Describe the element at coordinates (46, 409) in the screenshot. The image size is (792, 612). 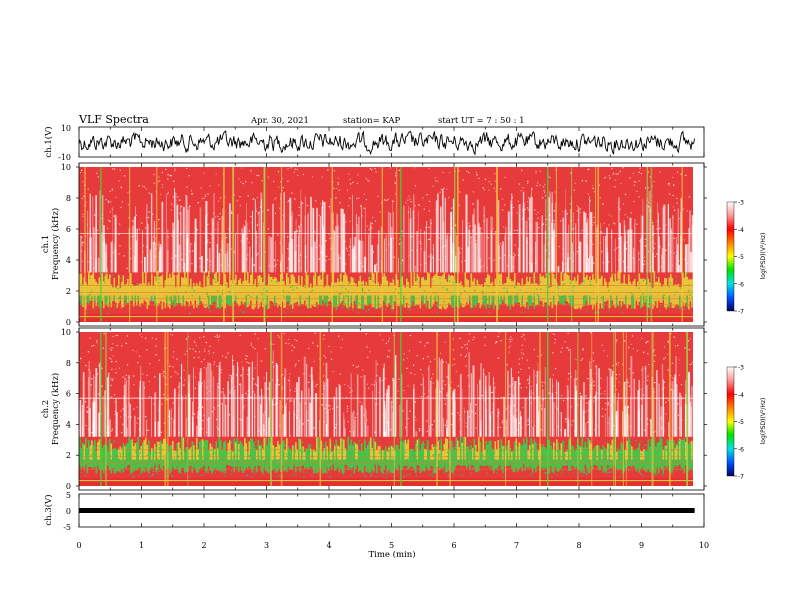
I see `ch2-spec-ylabel-line1: ch.2` at that location.